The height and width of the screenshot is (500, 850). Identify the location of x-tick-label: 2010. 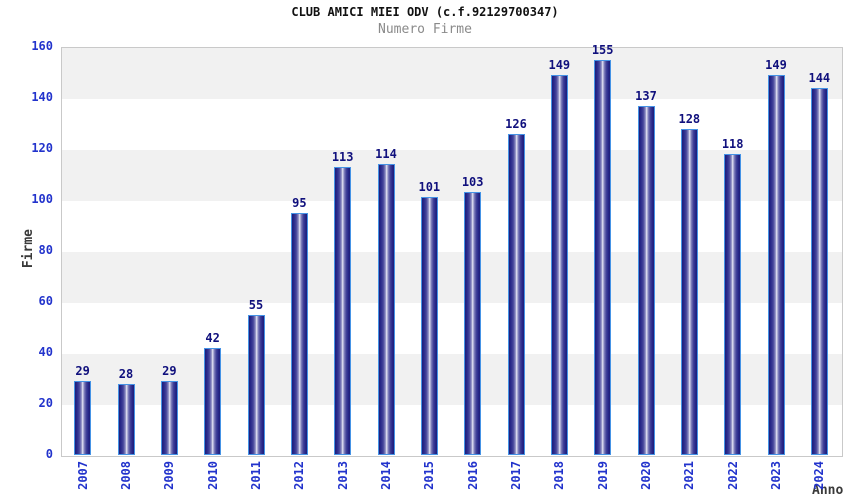
(212, 475).